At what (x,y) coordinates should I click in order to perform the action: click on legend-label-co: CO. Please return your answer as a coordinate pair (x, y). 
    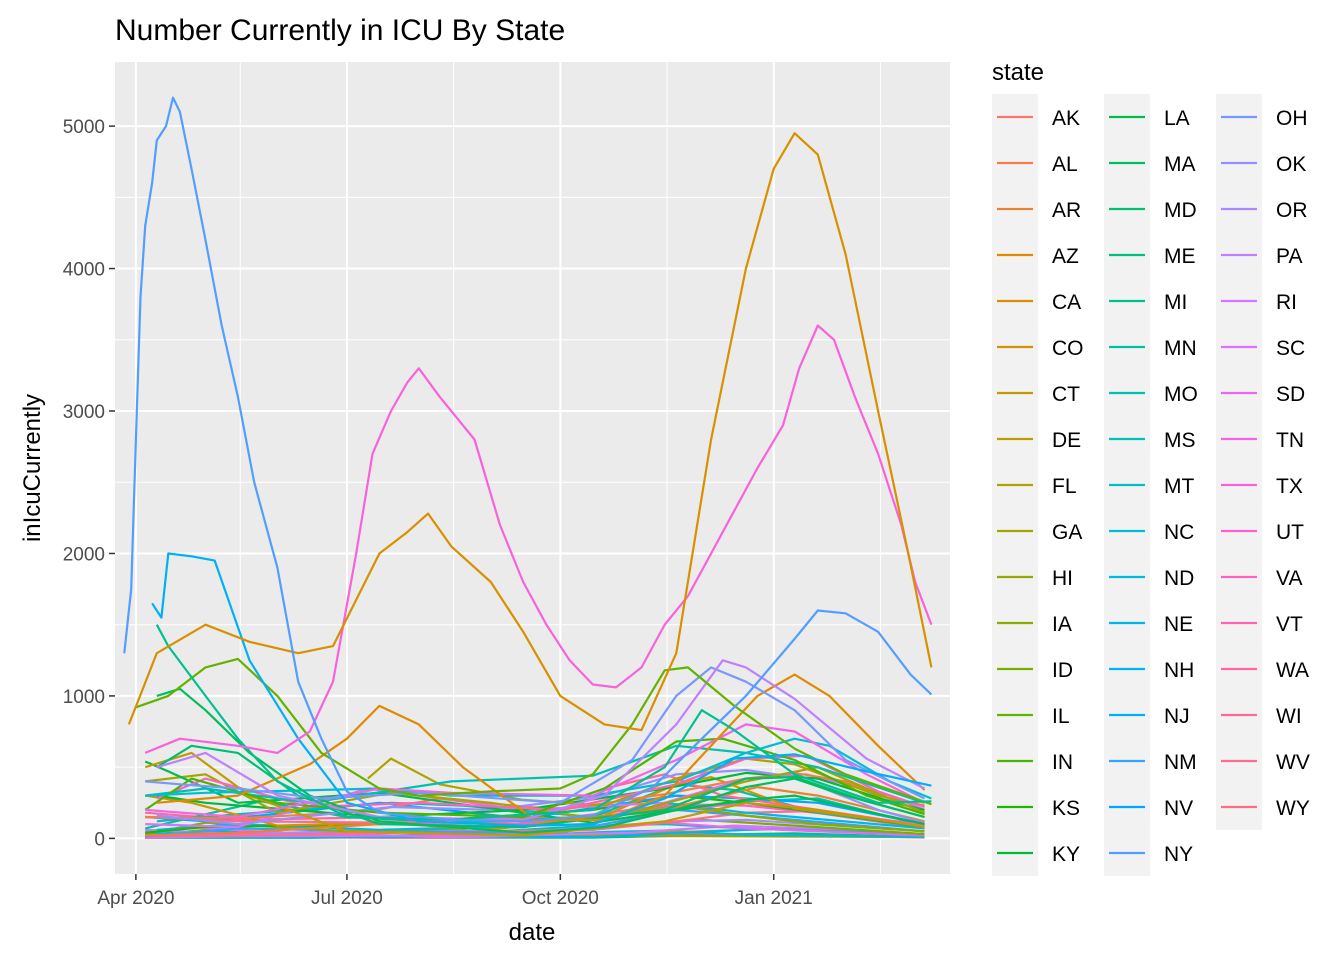
    Looking at the image, I should click on (1068, 348).